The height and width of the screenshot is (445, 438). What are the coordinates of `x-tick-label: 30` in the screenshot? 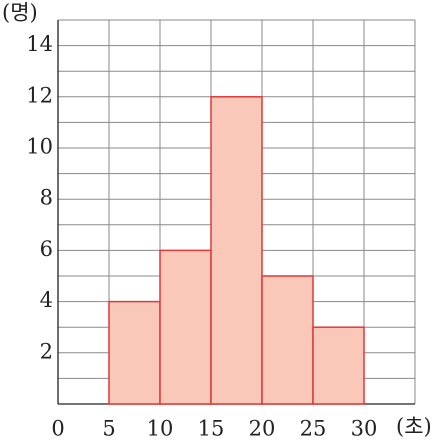 It's located at (364, 429).